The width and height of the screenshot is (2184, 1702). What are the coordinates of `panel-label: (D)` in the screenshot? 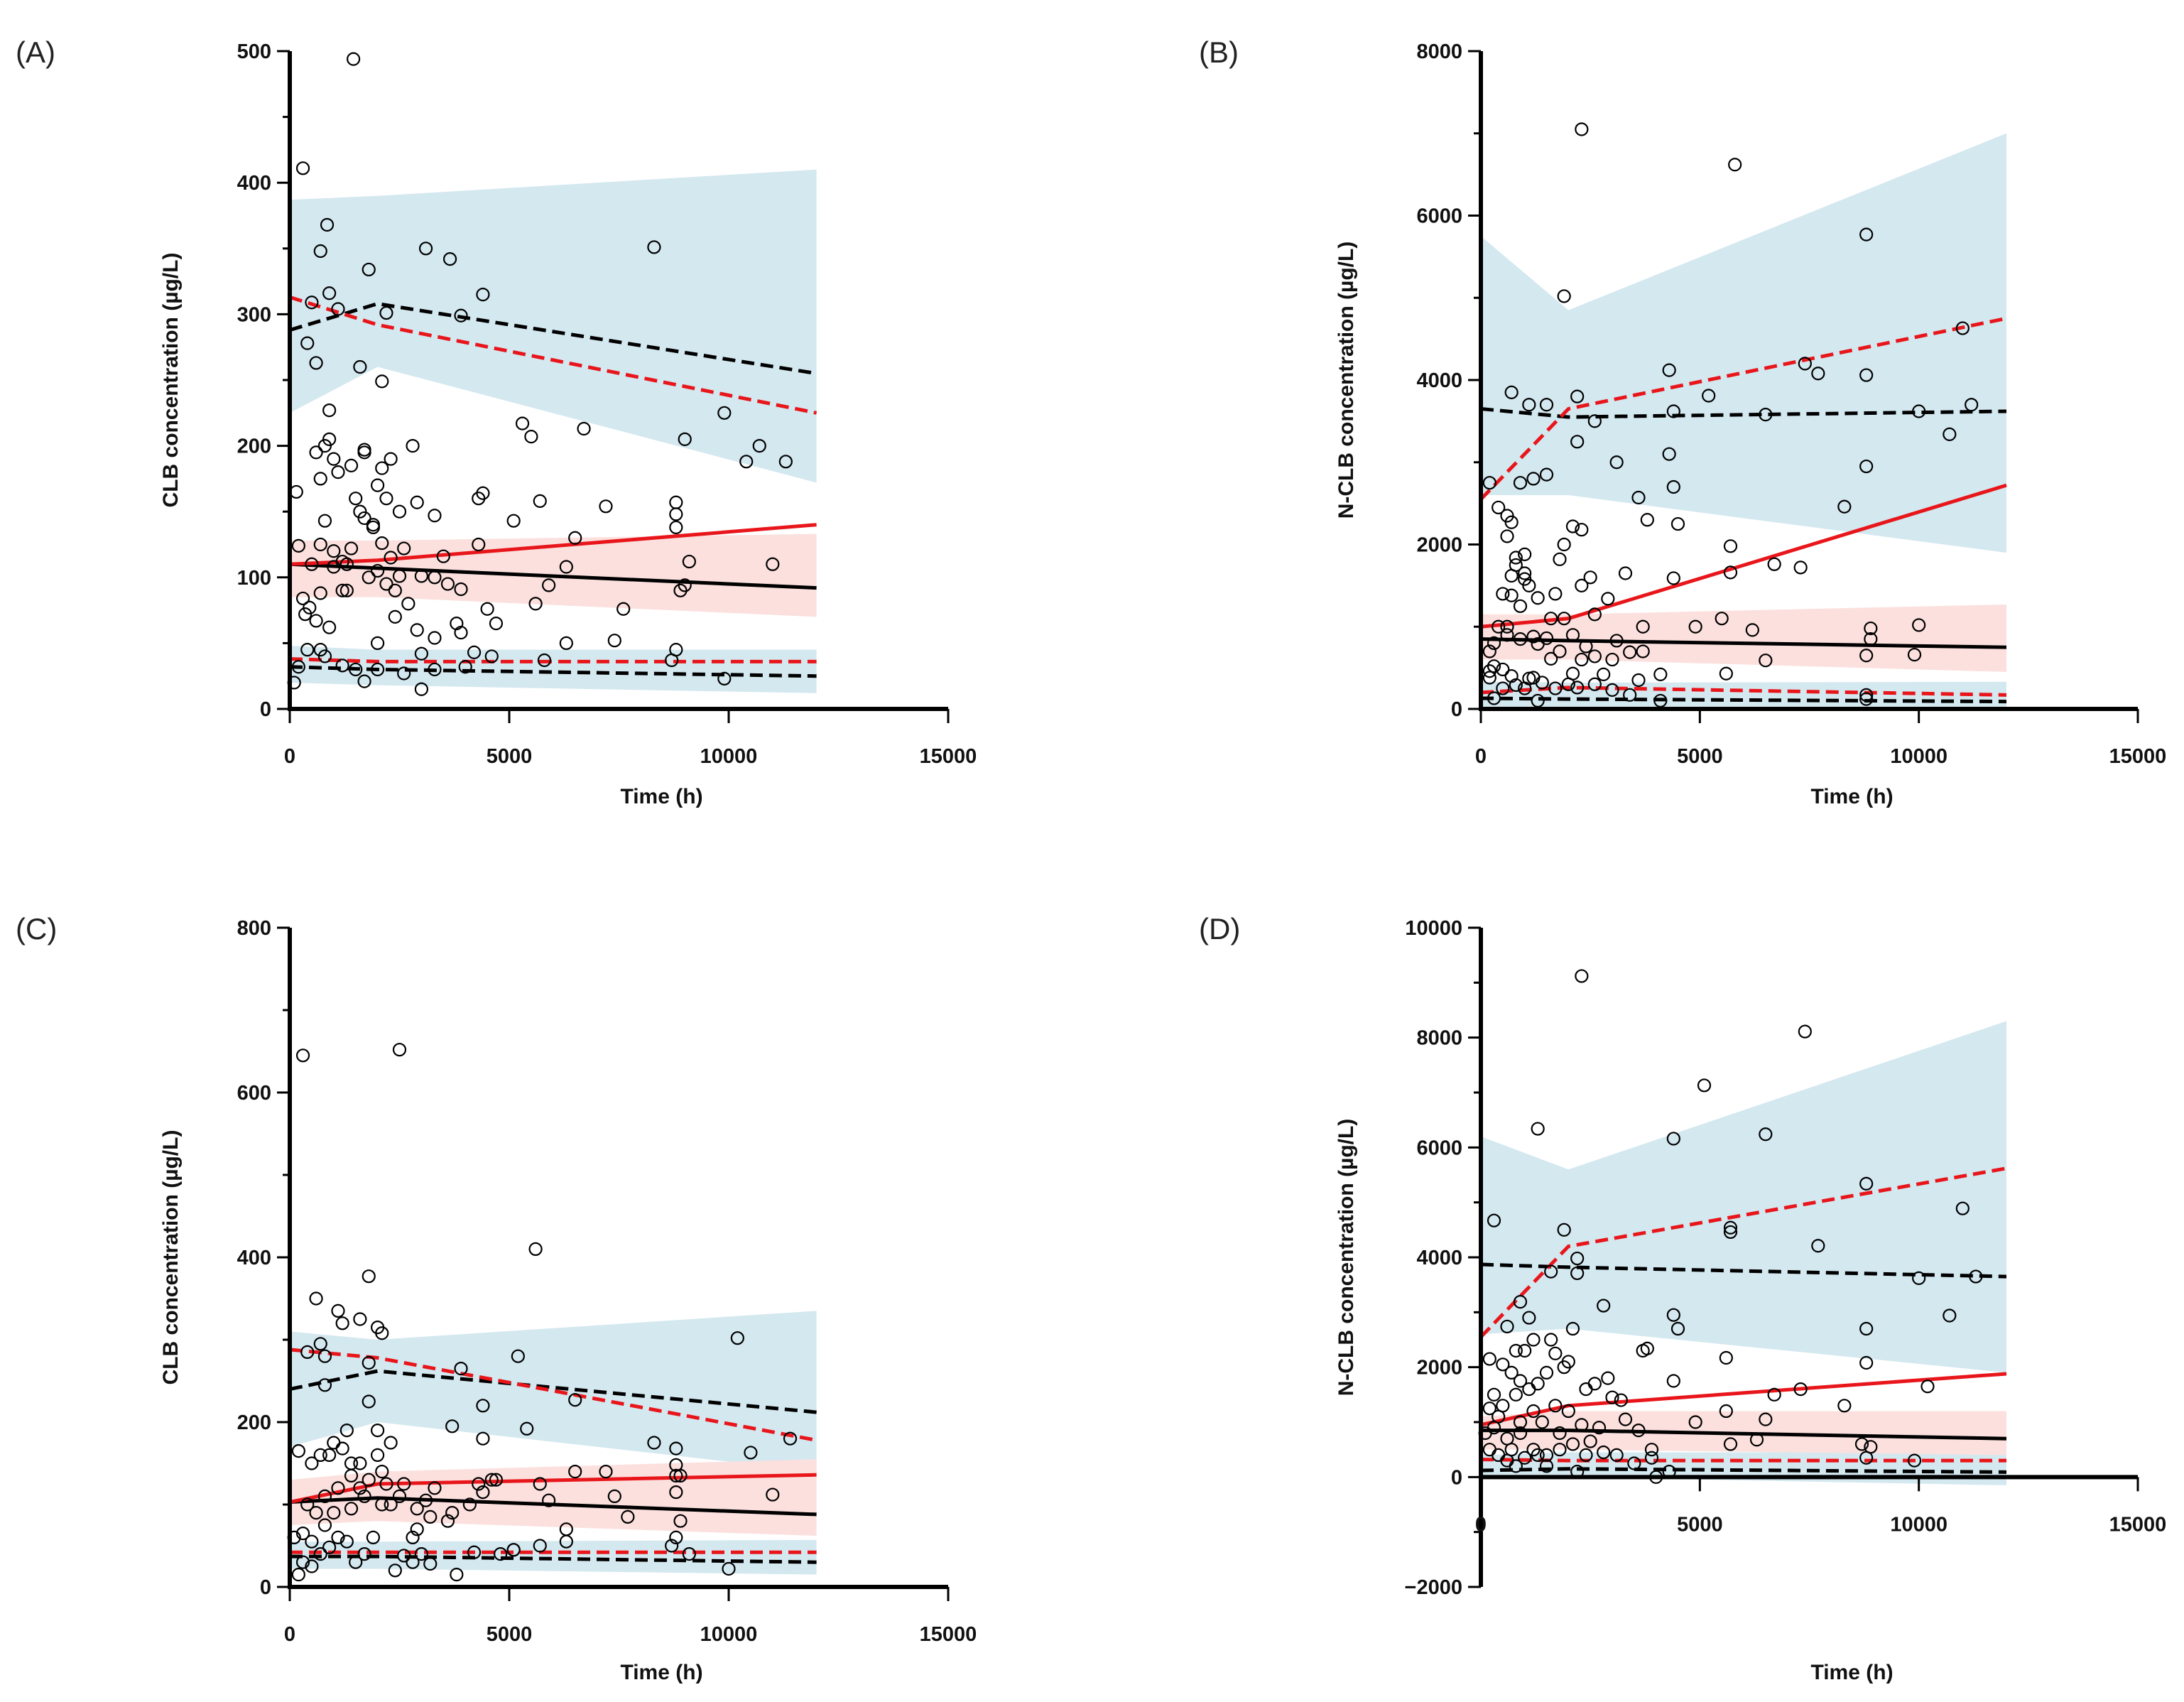 It's located at (1219, 928).